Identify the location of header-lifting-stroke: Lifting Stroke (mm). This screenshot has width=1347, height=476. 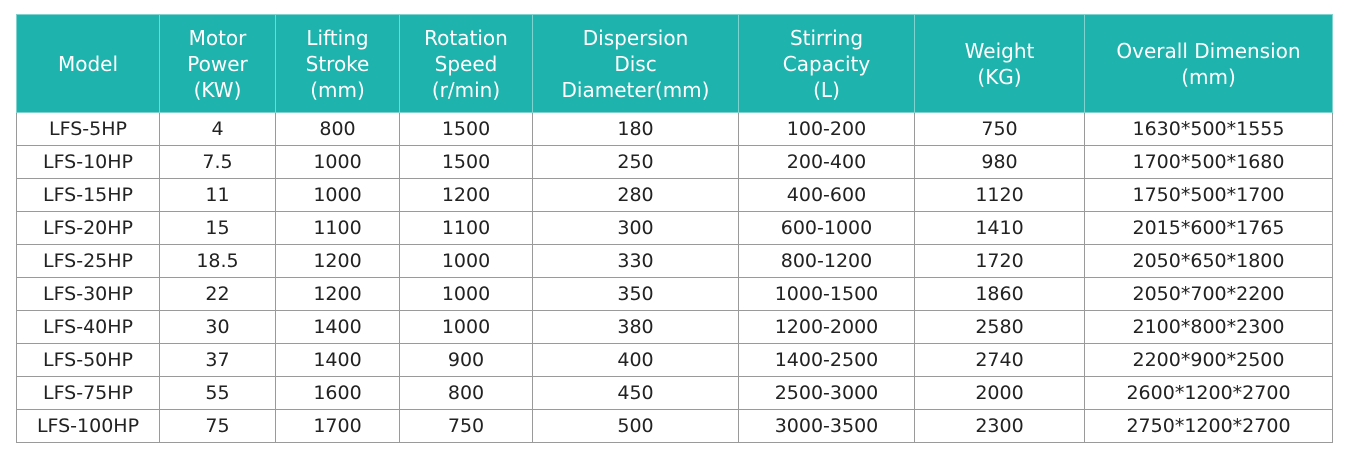
(337, 63).